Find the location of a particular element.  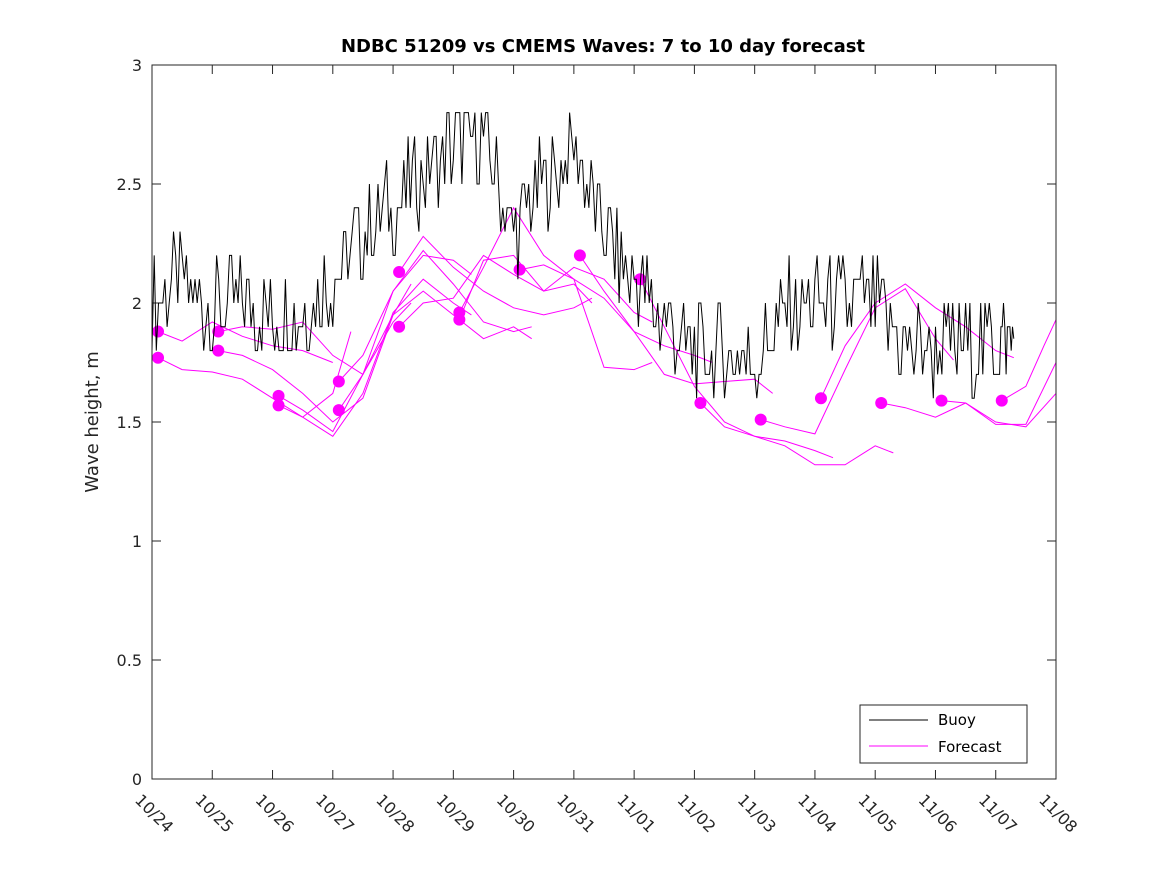

legend-forecast-label: Forecast is located at coordinates (970, 747).